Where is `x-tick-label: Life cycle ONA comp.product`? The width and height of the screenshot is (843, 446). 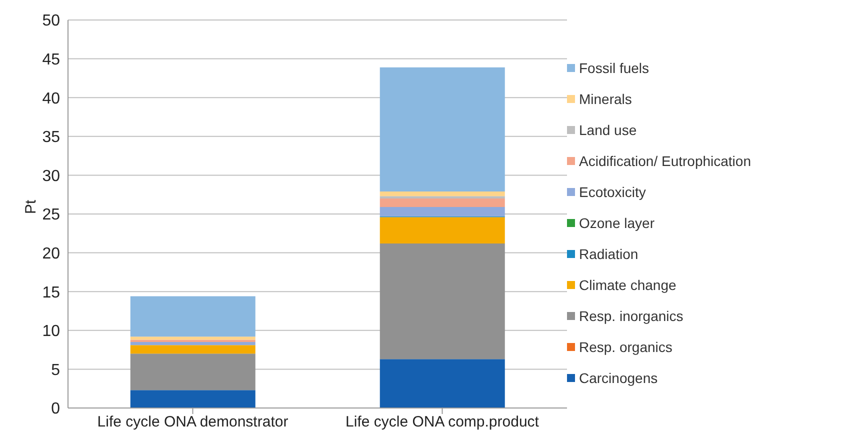 x-tick-label: Life cycle ONA comp.product is located at coordinates (443, 422).